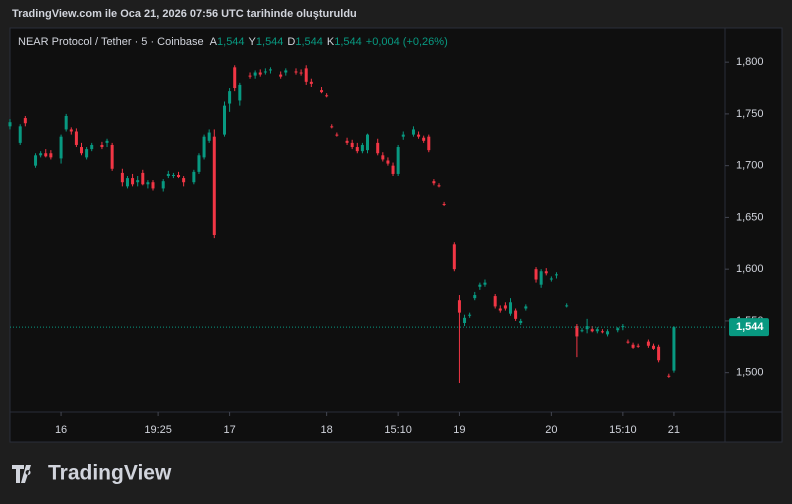 The width and height of the screenshot is (792, 504). I want to click on legend-change: +0,004 (+0,26%), so click(407, 42).